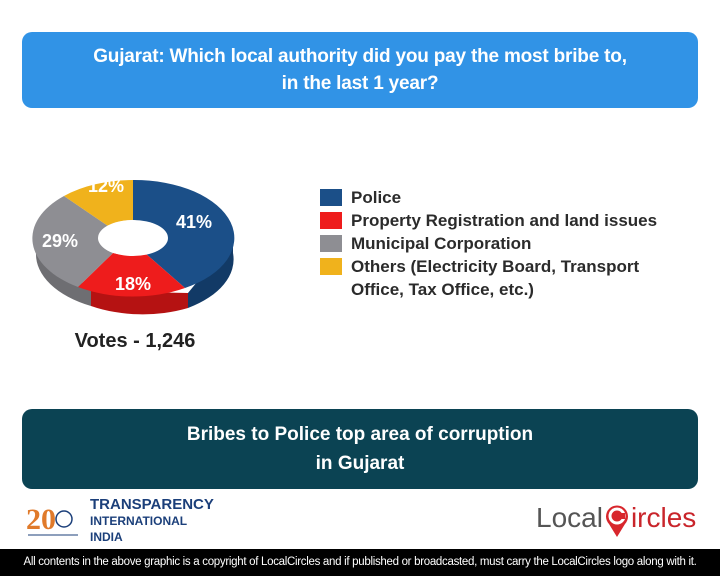 This screenshot has height=576, width=720. Describe the element at coordinates (41, 519) in the screenshot. I see `svg-text: 20` at that location.